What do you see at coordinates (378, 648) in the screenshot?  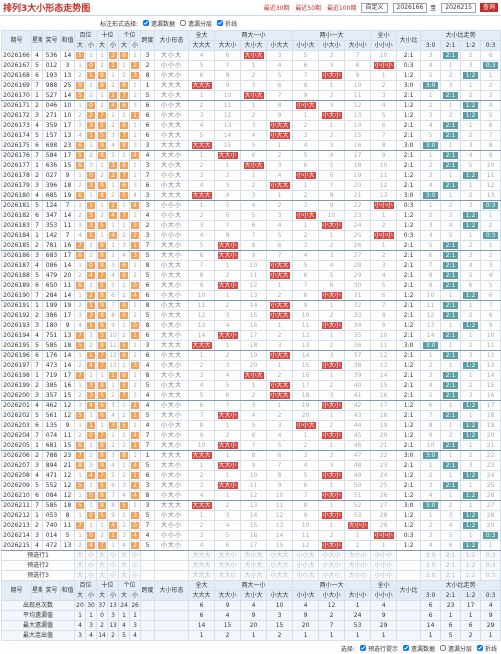 I see `option: 预选行提示` at bounding box center [378, 648].